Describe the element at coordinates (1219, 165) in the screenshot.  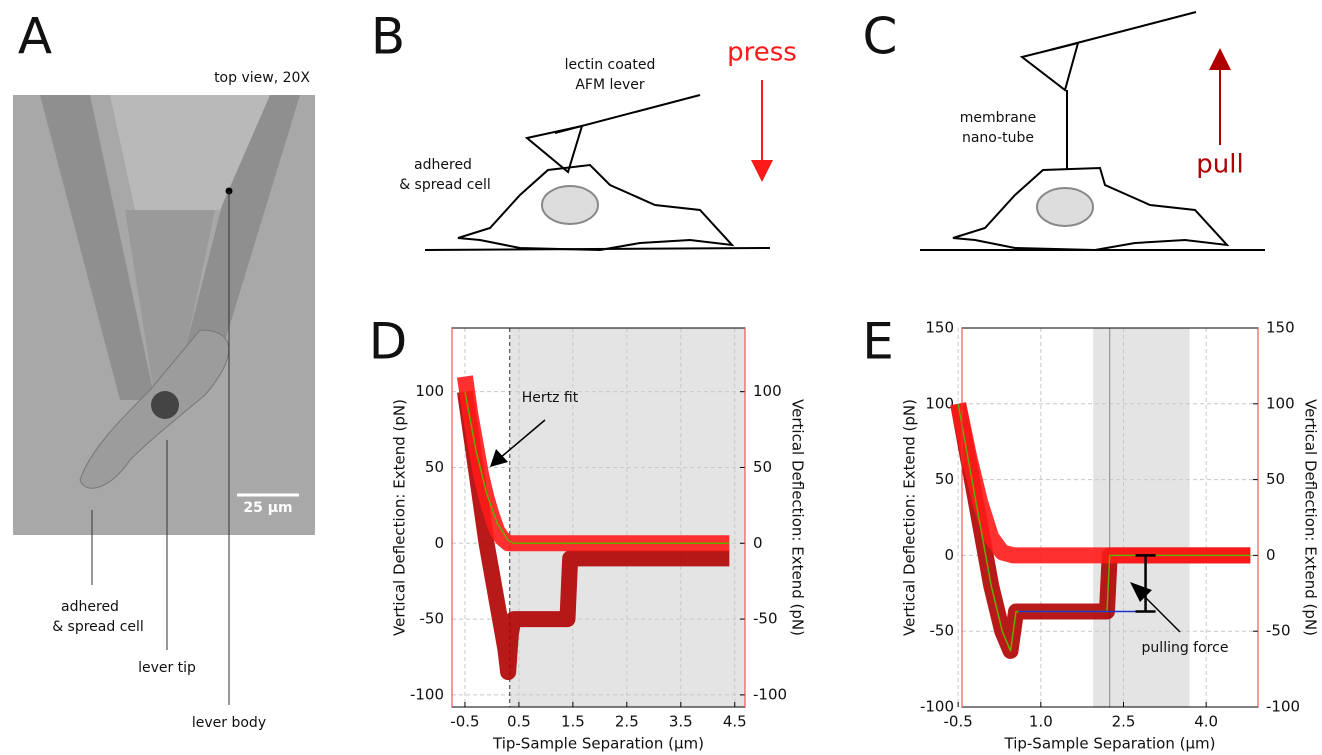
I see `action-label: pull` at that location.